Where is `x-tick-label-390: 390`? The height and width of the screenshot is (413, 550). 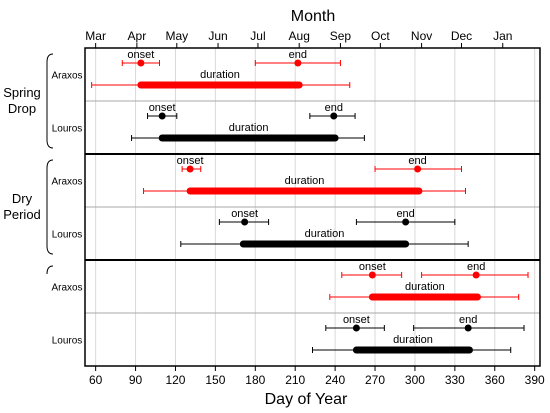 x-tick-label-390: 390 is located at coordinates (535, 380).